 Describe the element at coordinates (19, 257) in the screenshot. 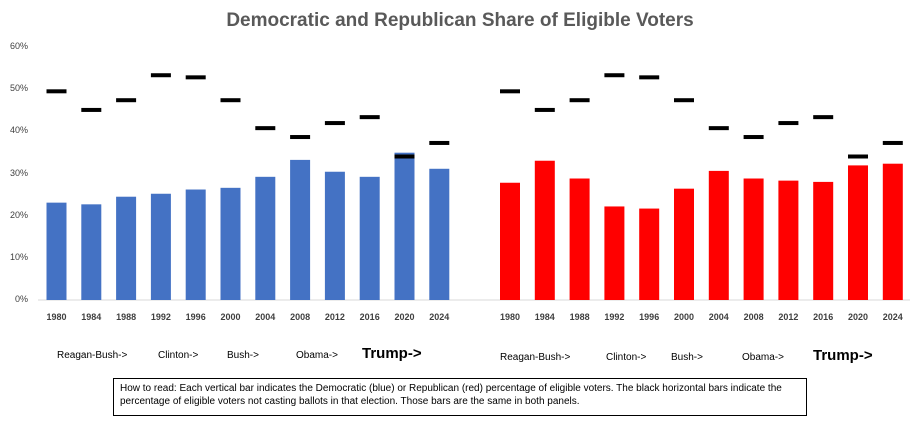

I see `y-tick-label: 10%` at that location.